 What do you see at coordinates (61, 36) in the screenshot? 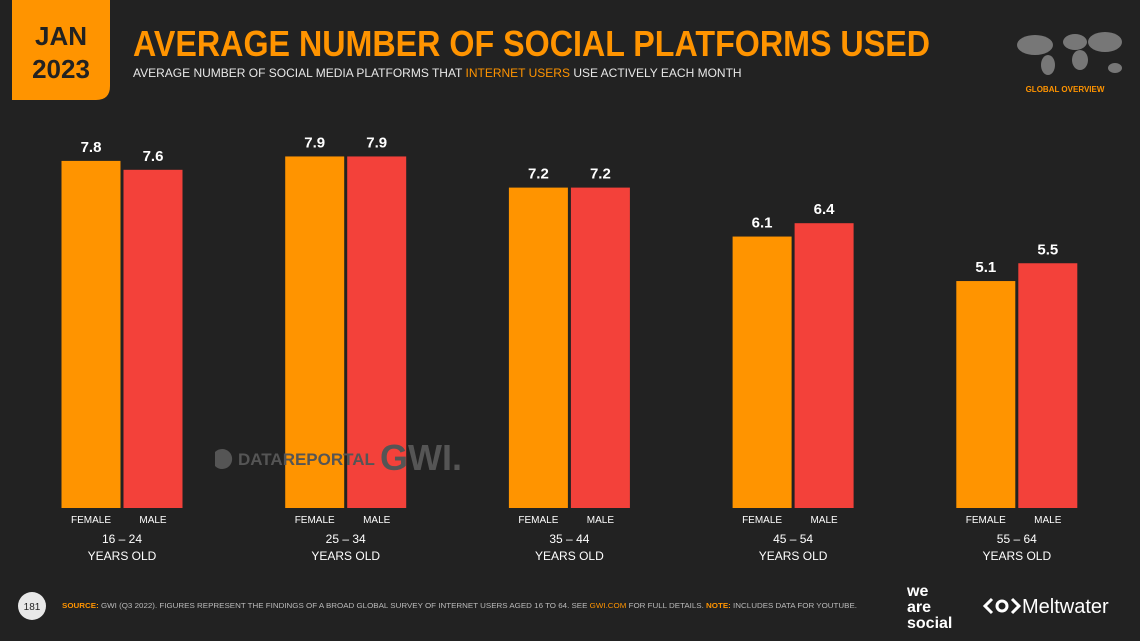
I see `date-month: JAN` at bounding box center [61, 36].